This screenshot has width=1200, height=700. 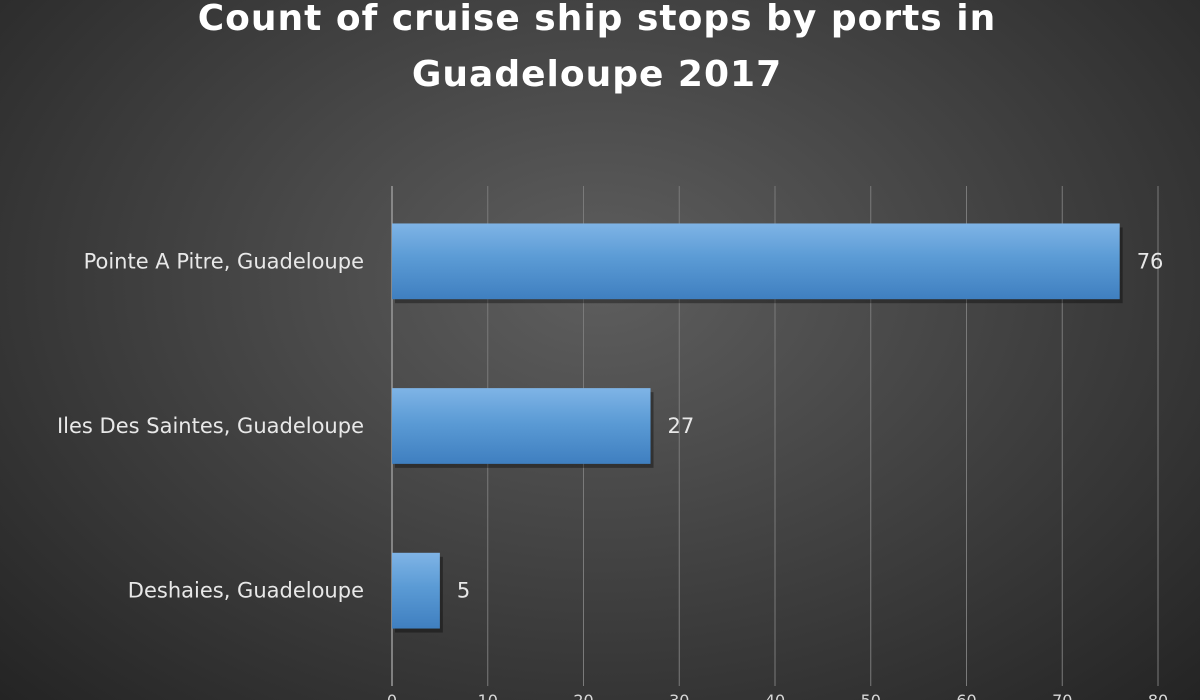 I want to click on chart-title-line-2: Guadeloupe 2017, so click(x=597, y=74).